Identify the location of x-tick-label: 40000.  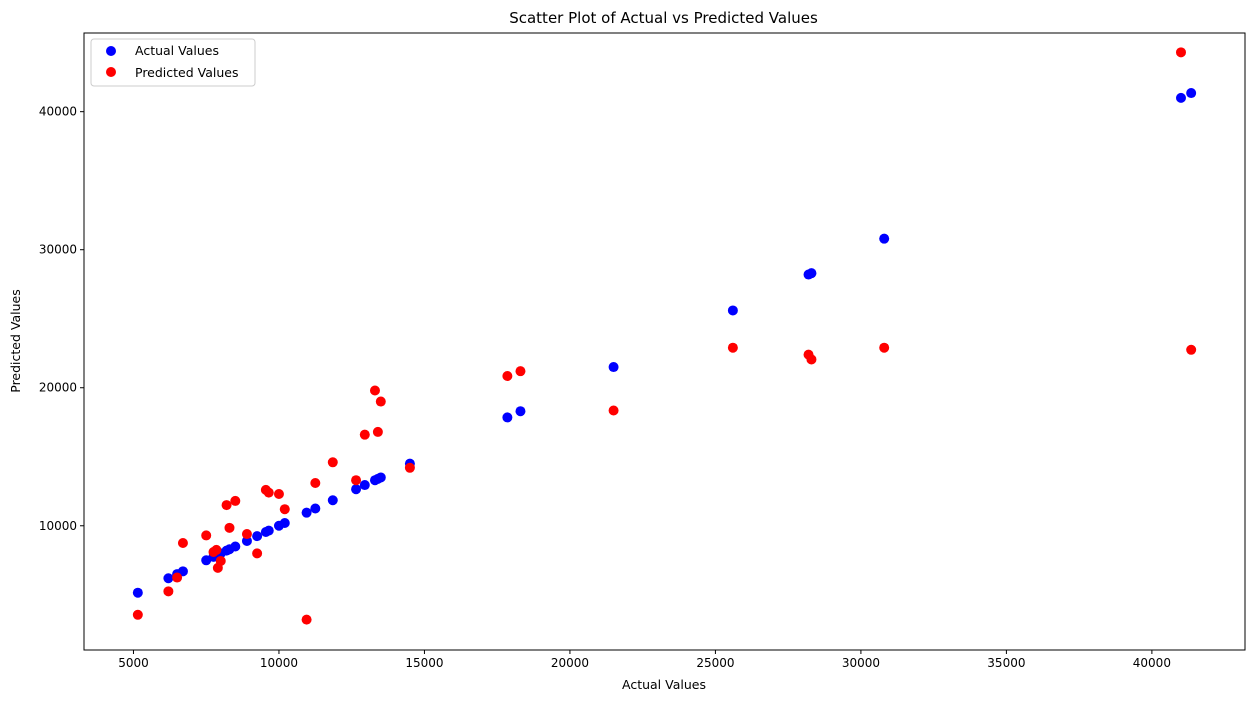
(1152, 663).